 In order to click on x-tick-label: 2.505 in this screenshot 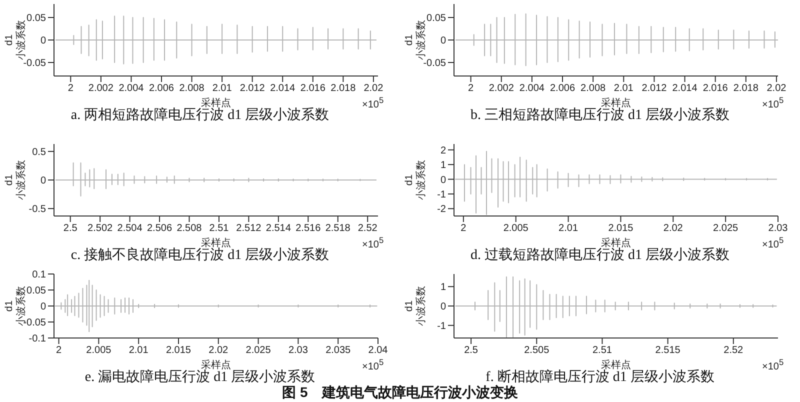, I will do `click(537, 350)`.